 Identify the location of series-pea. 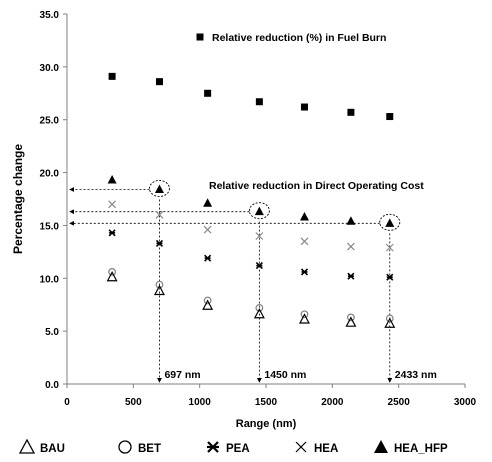
(251, 255).